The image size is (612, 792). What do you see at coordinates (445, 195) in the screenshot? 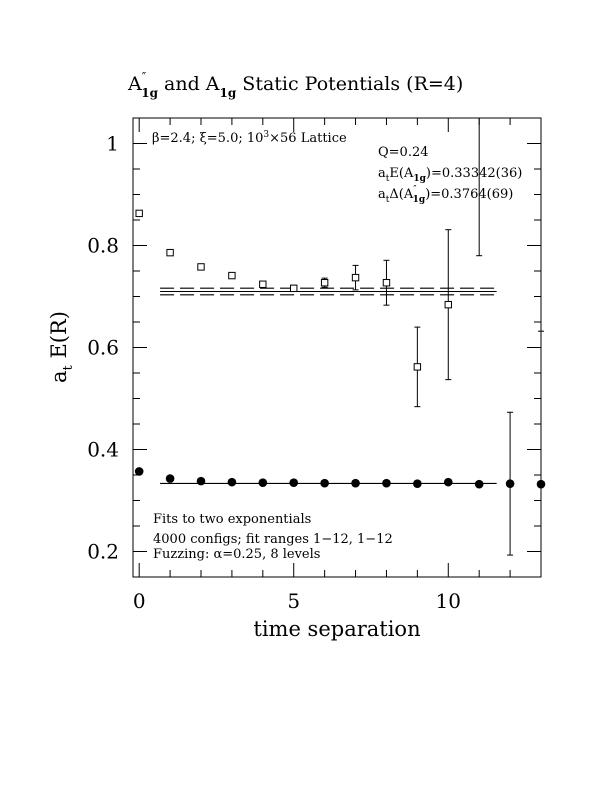
I see `gap-annotation: atΔ(A″ 1g)=0.3764(69)` at bounding box center [445, 195].